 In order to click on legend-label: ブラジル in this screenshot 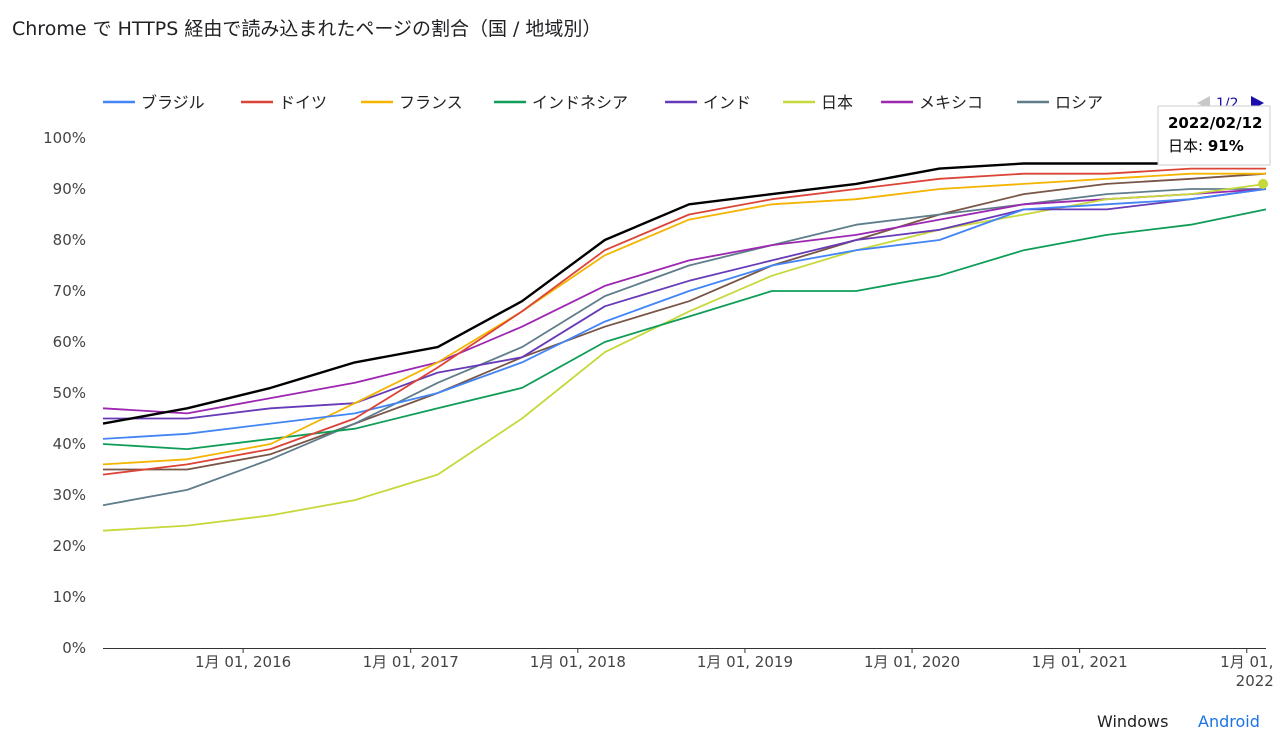, I will do `click(173, 102)`.